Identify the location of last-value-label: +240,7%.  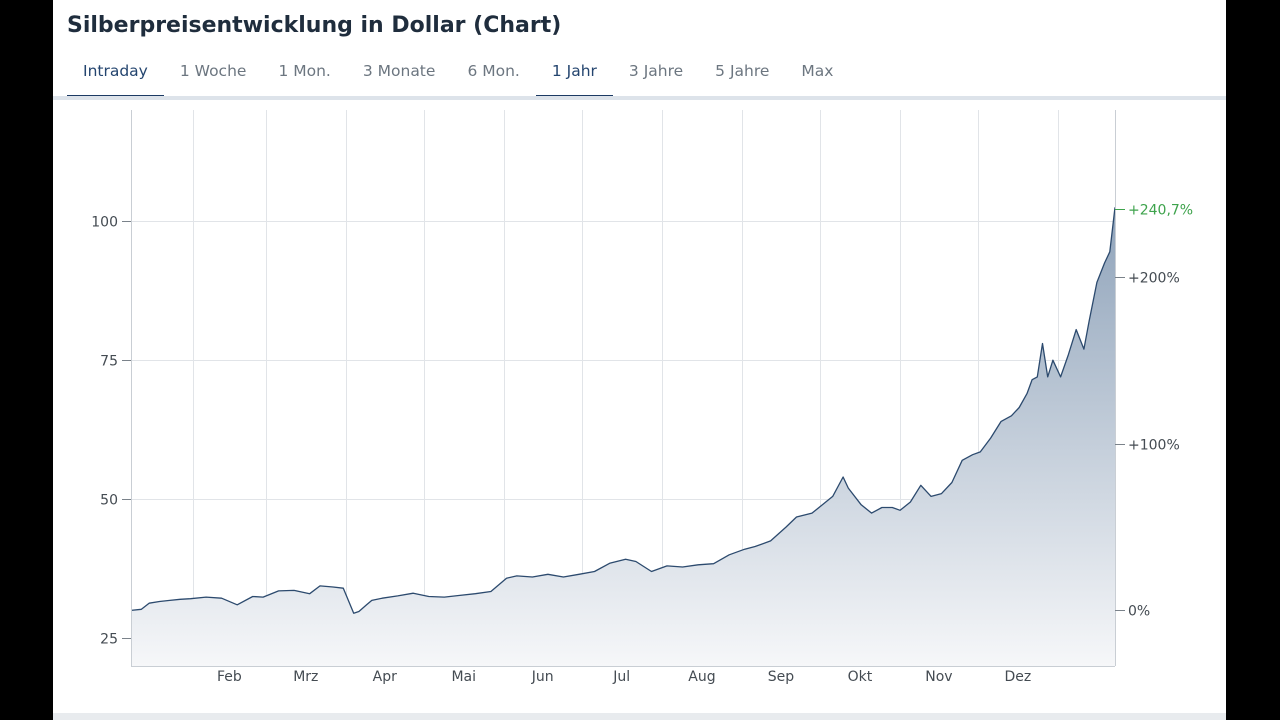
(1160, 211).